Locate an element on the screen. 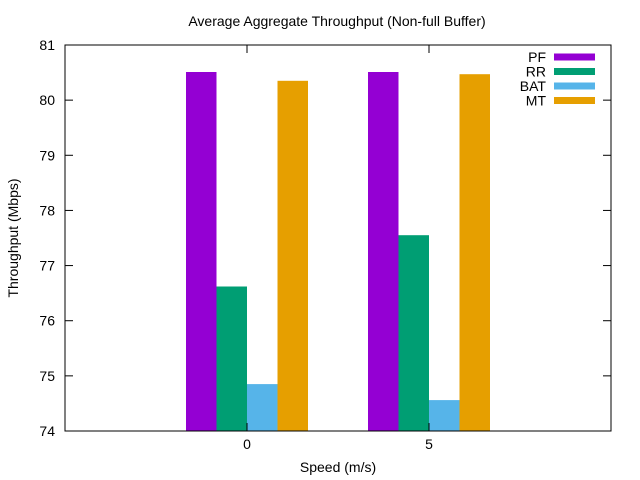  x-tick-label: 0 is located at coordinates (247, 444).